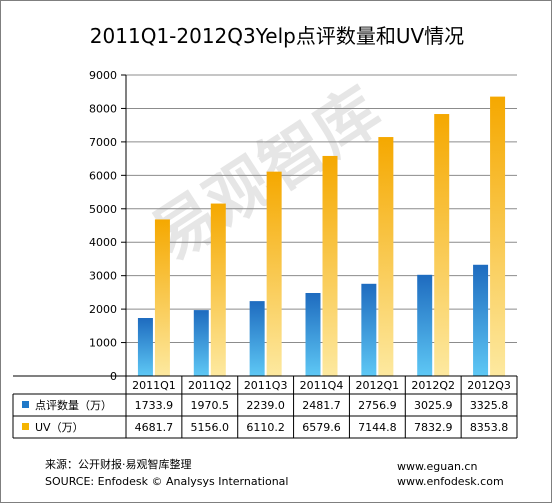 This screenshot has height=503, width=552. I want to click on y-tick-label: 6000, so click(103, 175).